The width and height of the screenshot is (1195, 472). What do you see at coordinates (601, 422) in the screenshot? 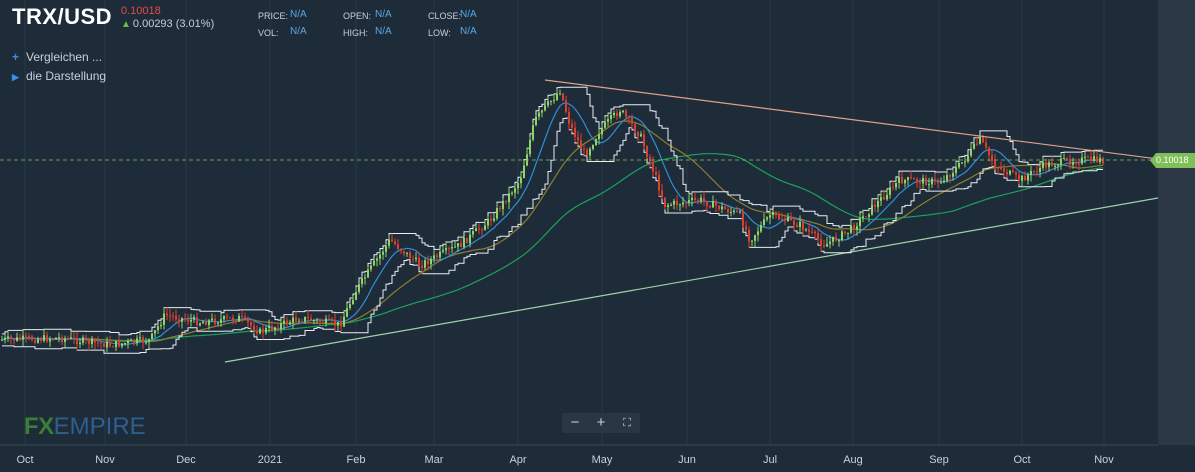
I see `zoom-in-button: +` at bounding box center [601, 422].